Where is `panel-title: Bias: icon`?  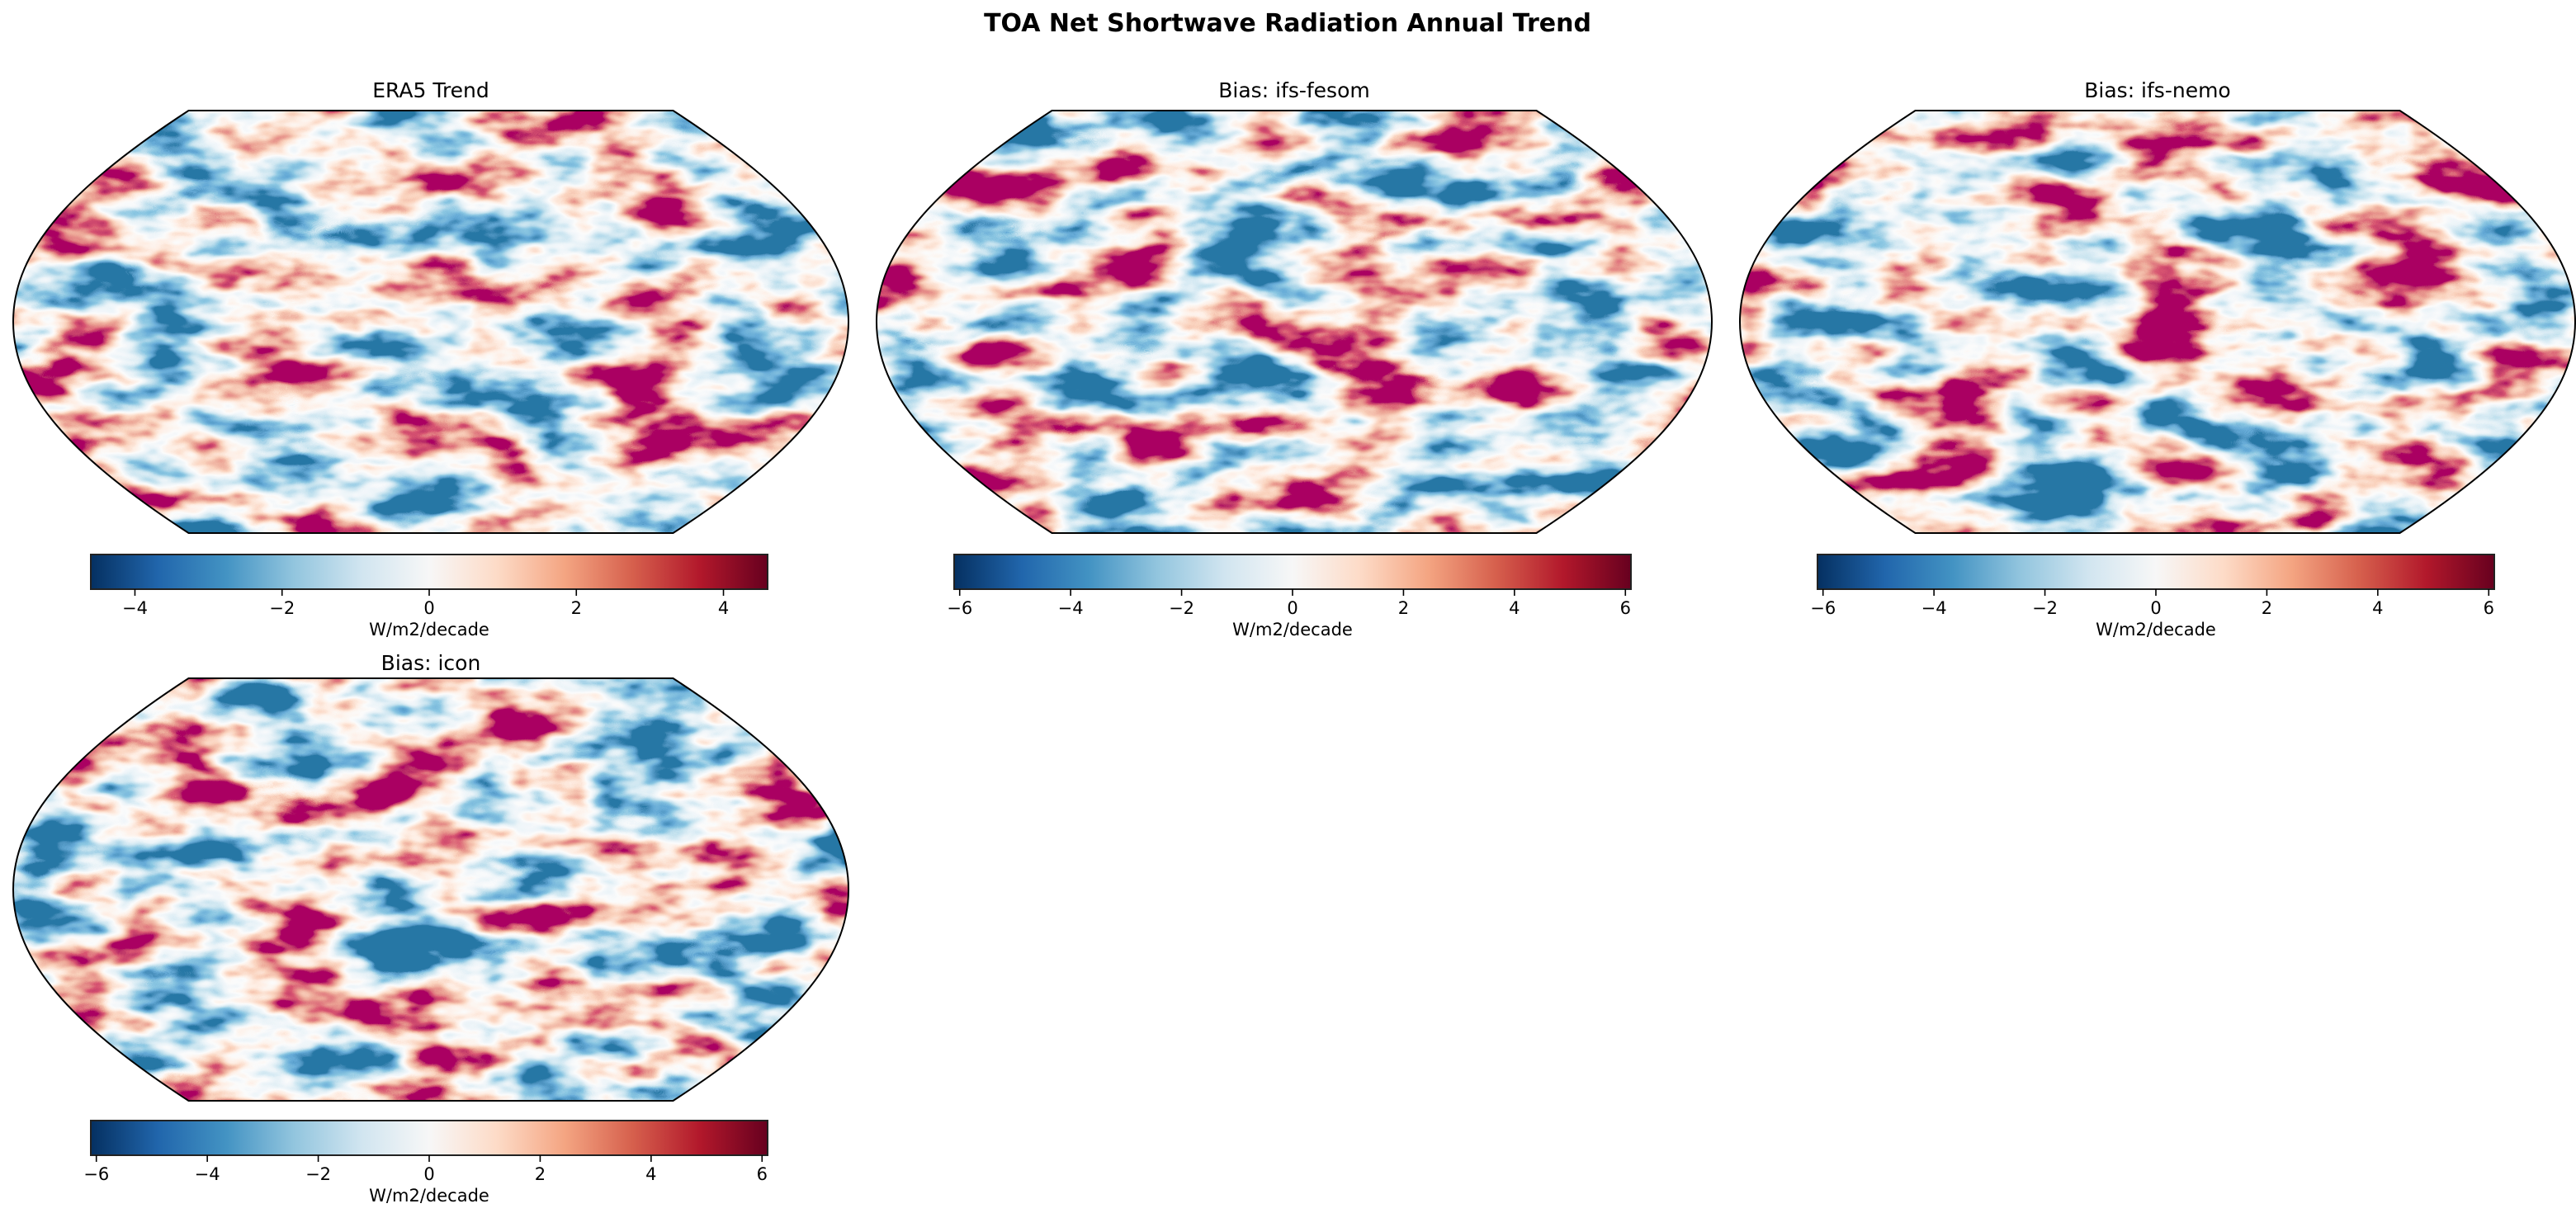
panel-title: Bias: icon is located at coordinates (431, 663).